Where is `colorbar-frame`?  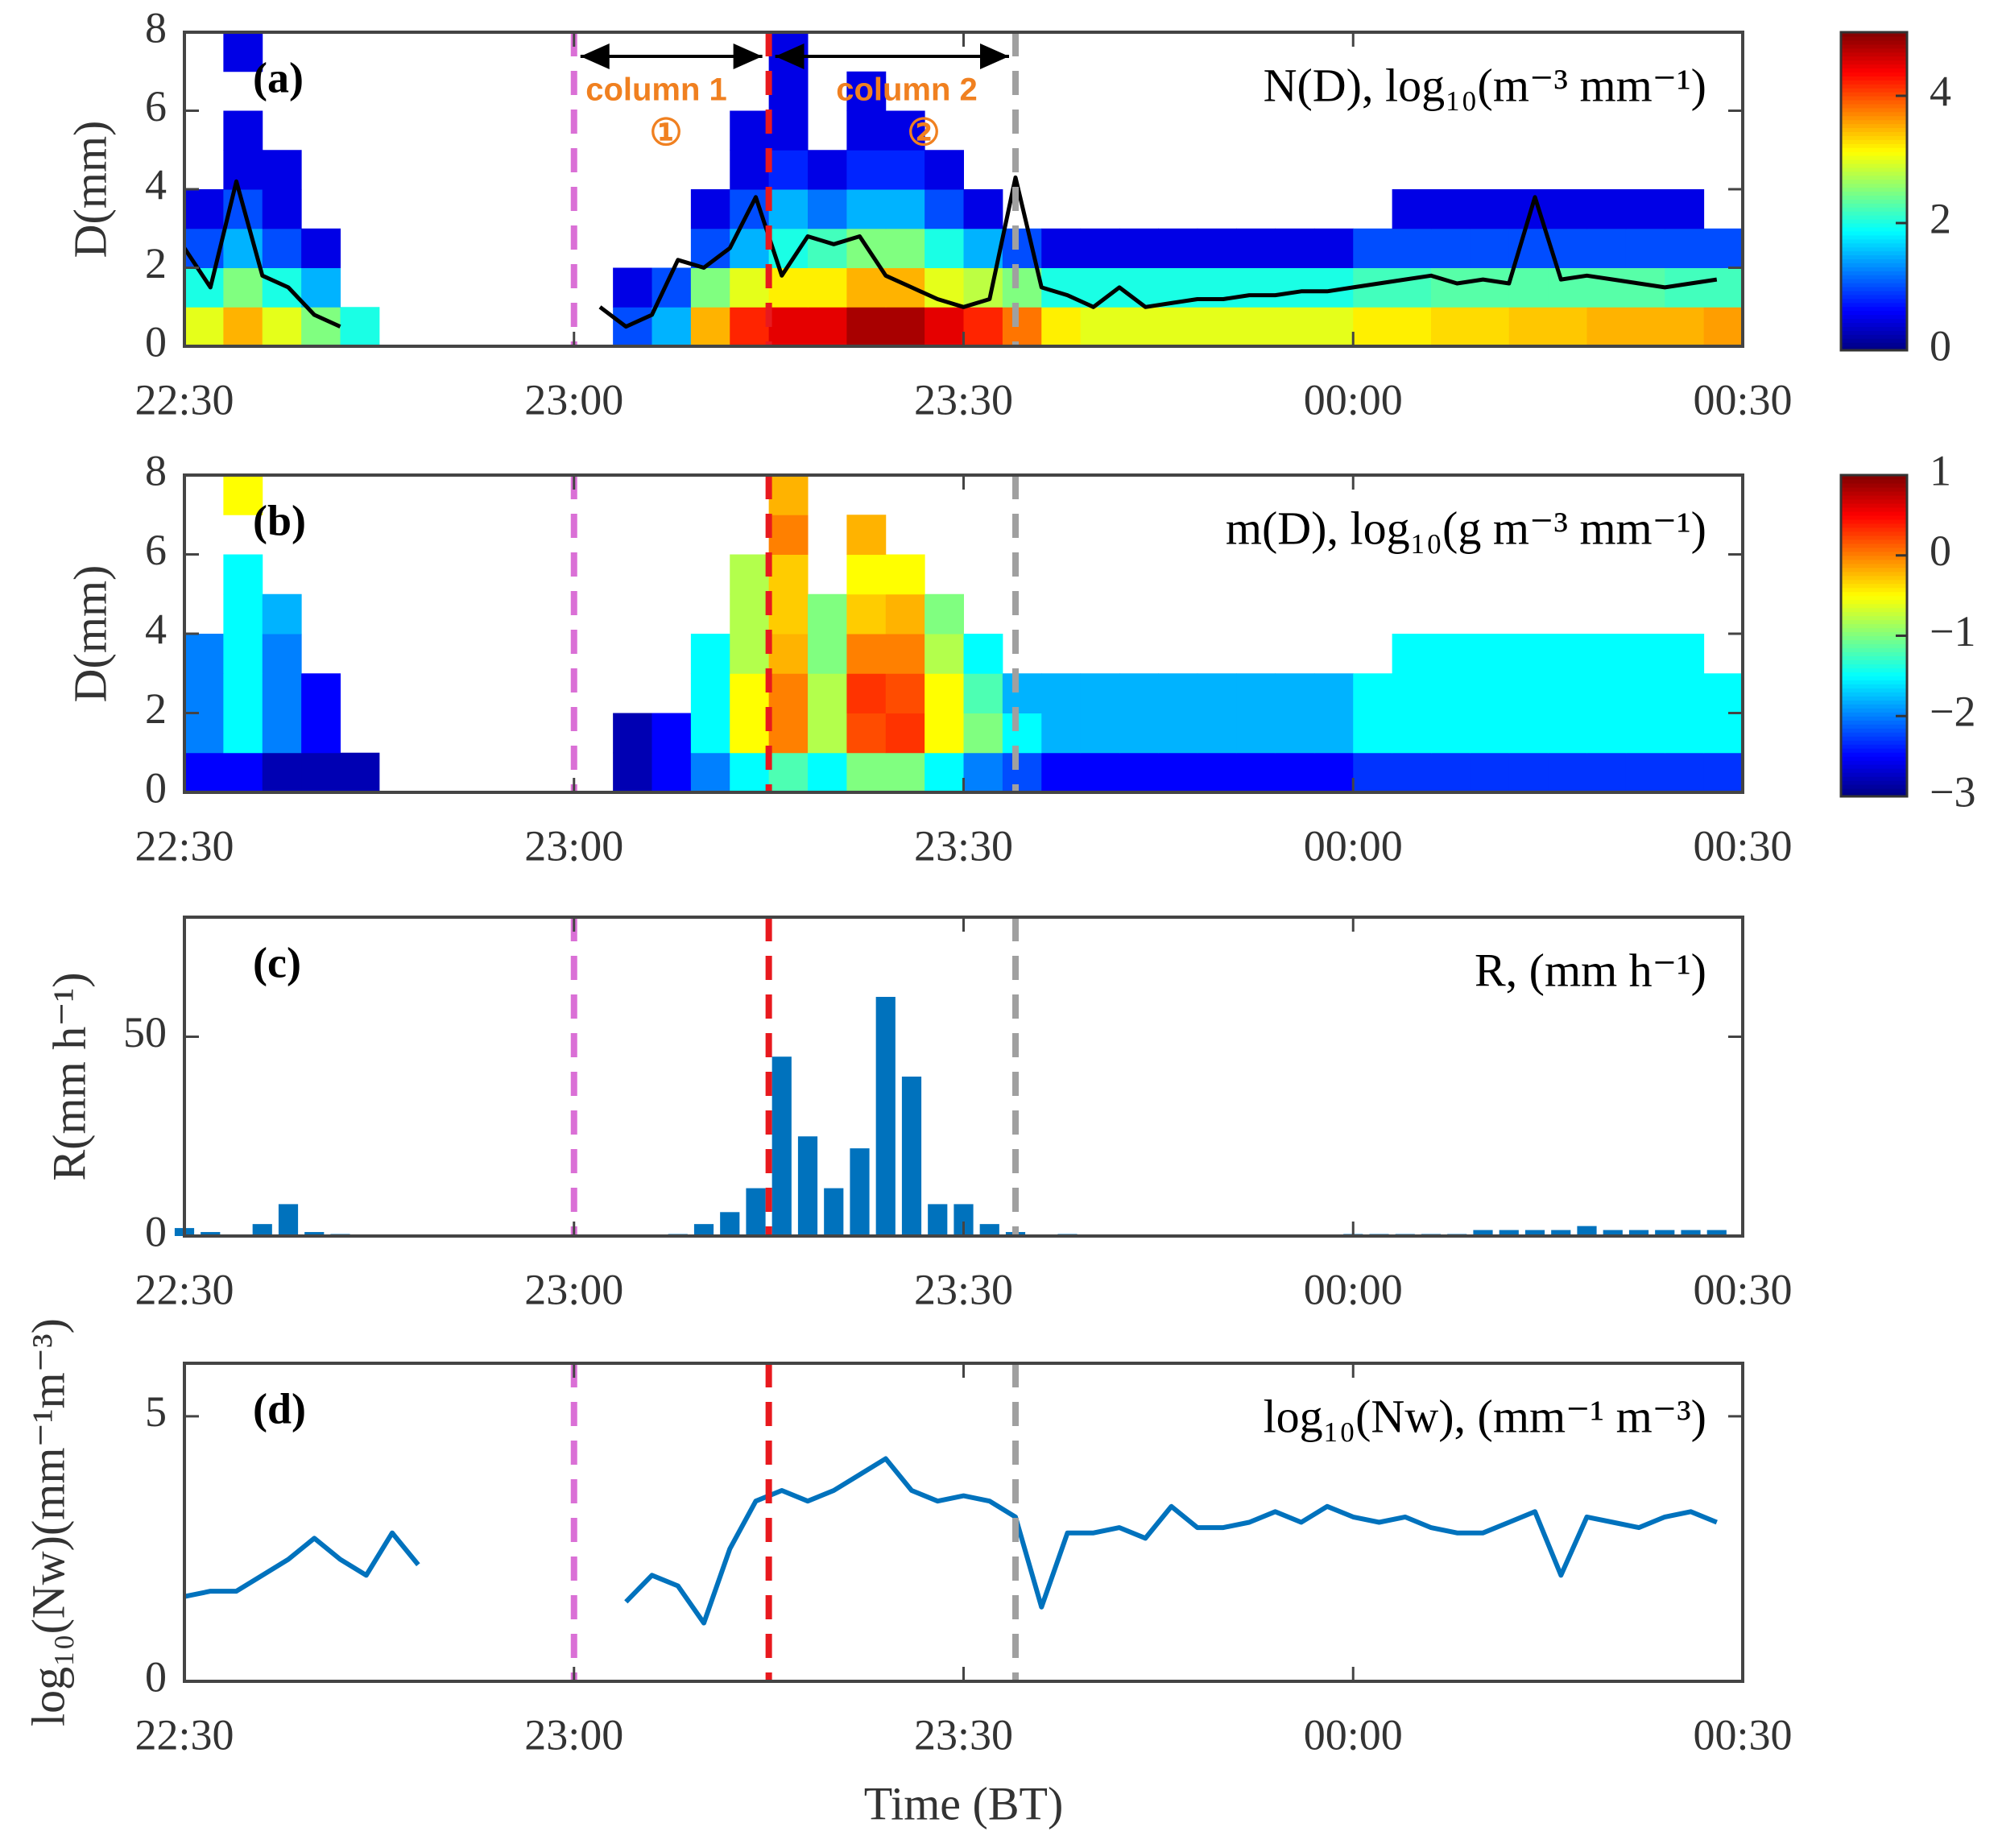
colorbar-frame is located at coordinates (1874, 191).